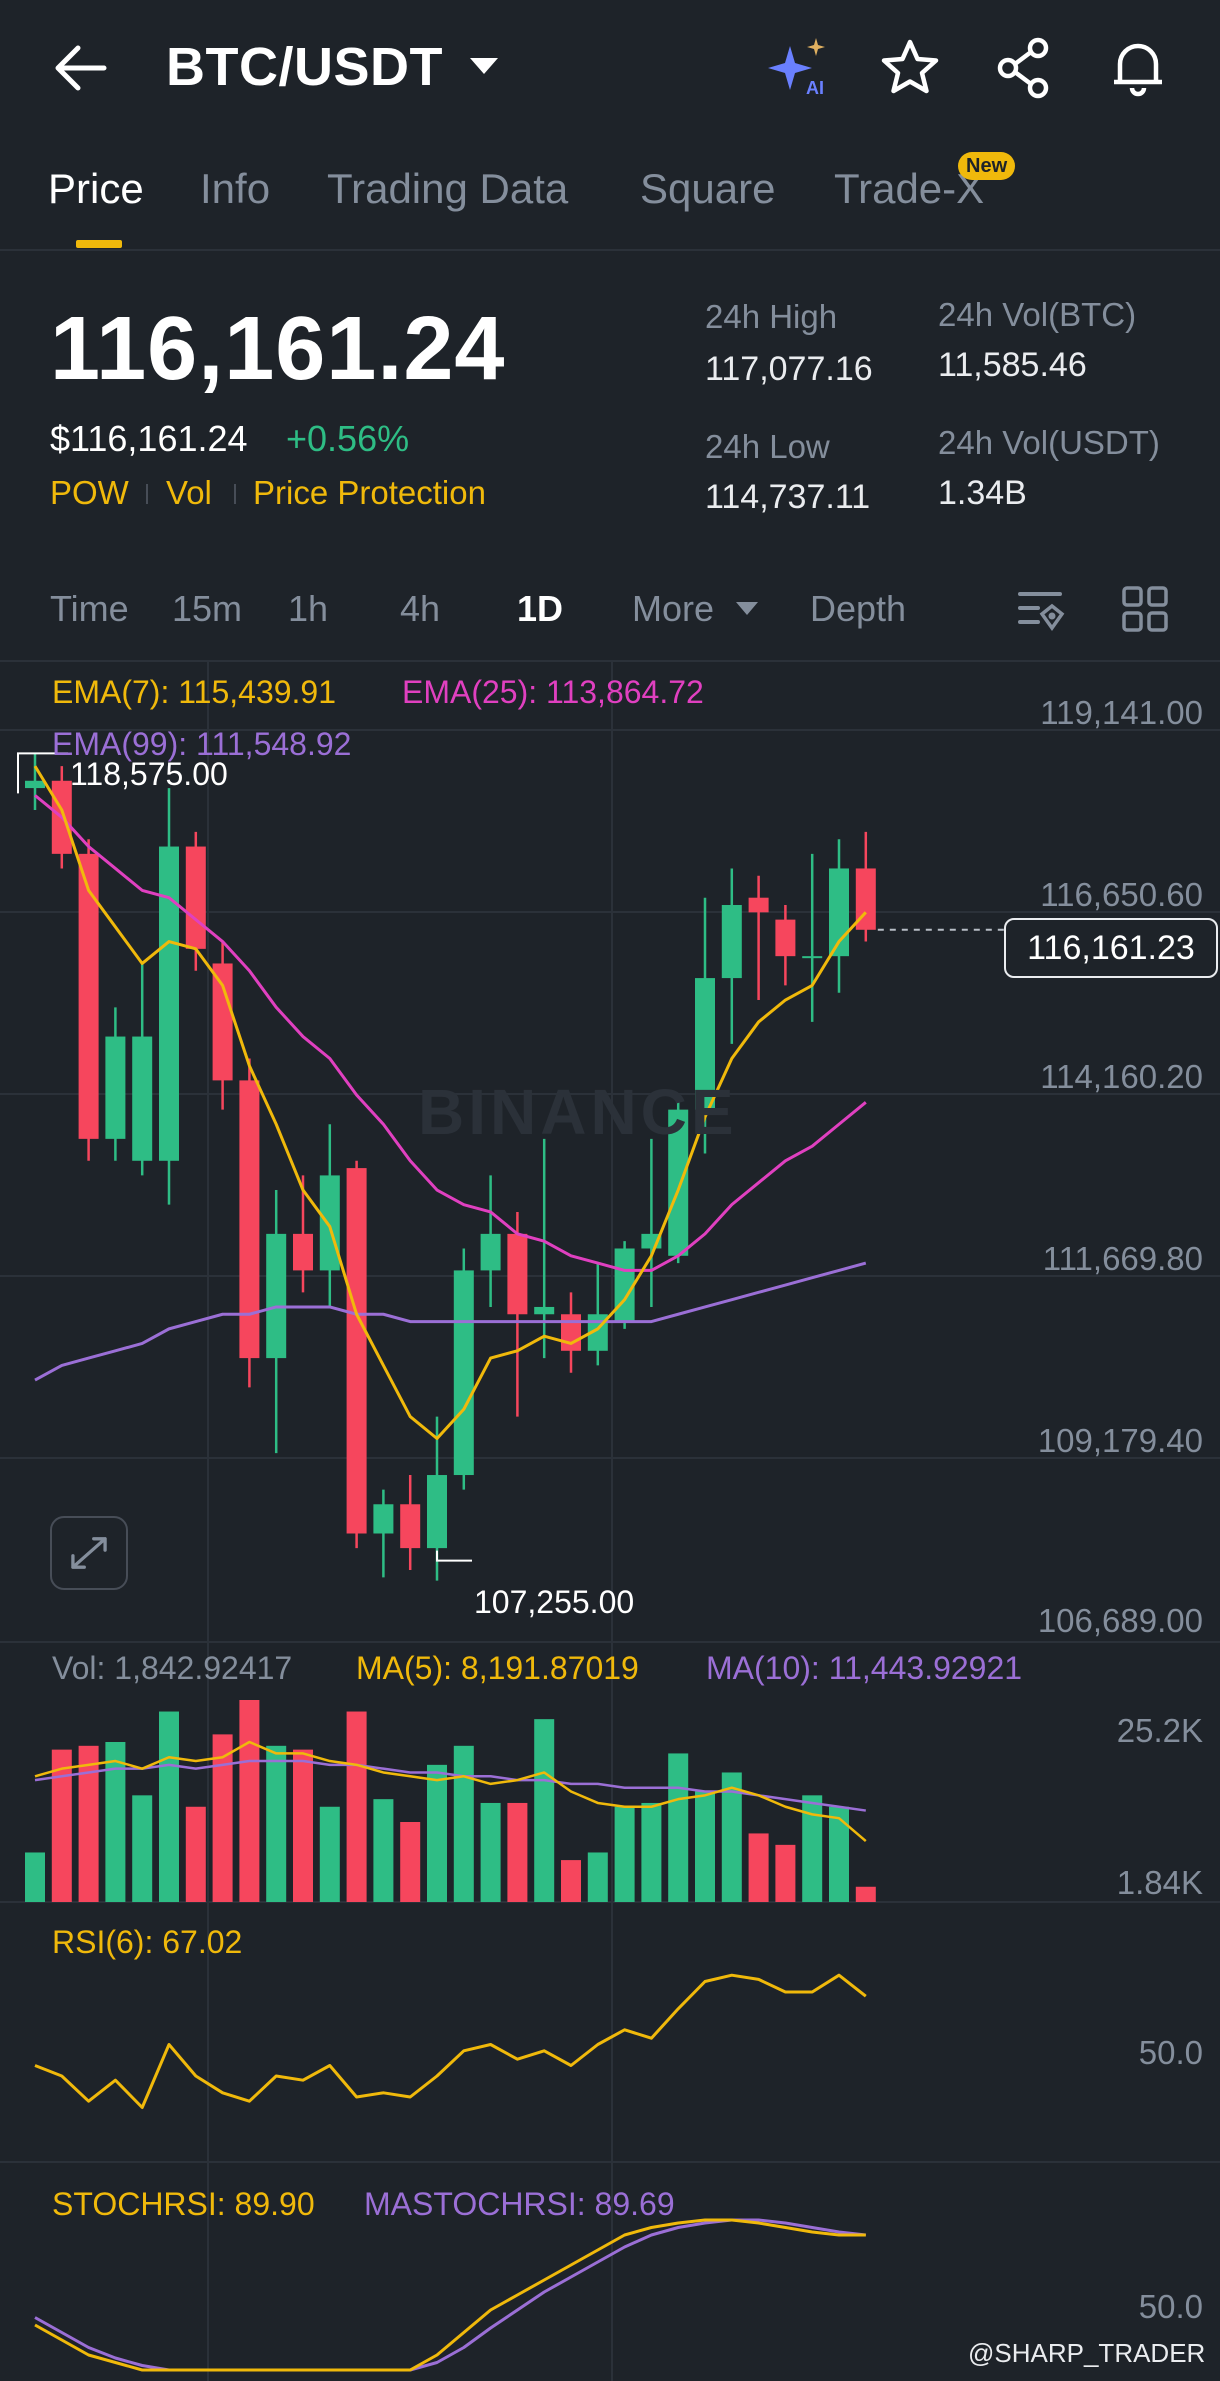  Describe the element at coordinates (183, 2204) in the screenshot. I see `stochrsi-legend: STOCHRSI: 89.90` at that location.